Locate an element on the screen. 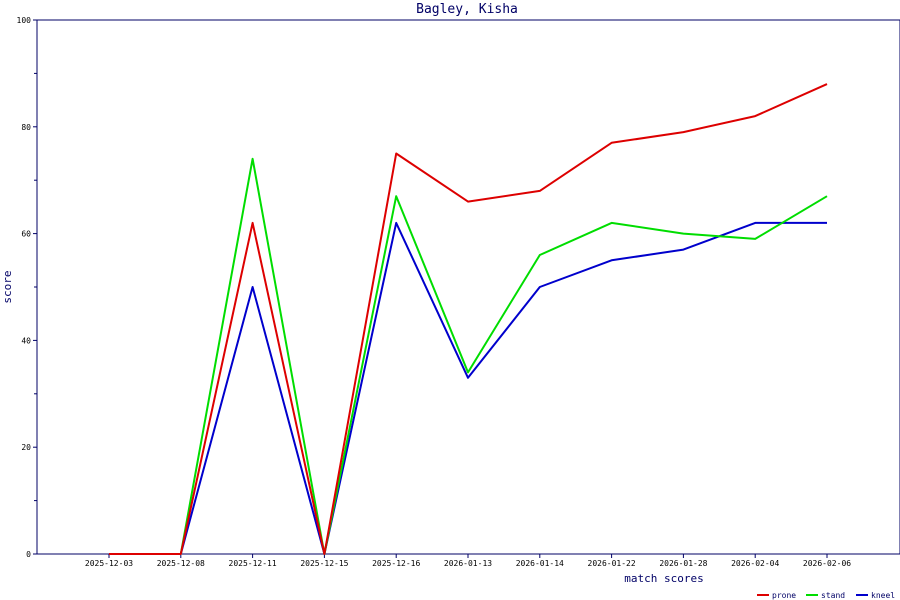  y-tick-label: 20 is located at coordinates (26, 447).